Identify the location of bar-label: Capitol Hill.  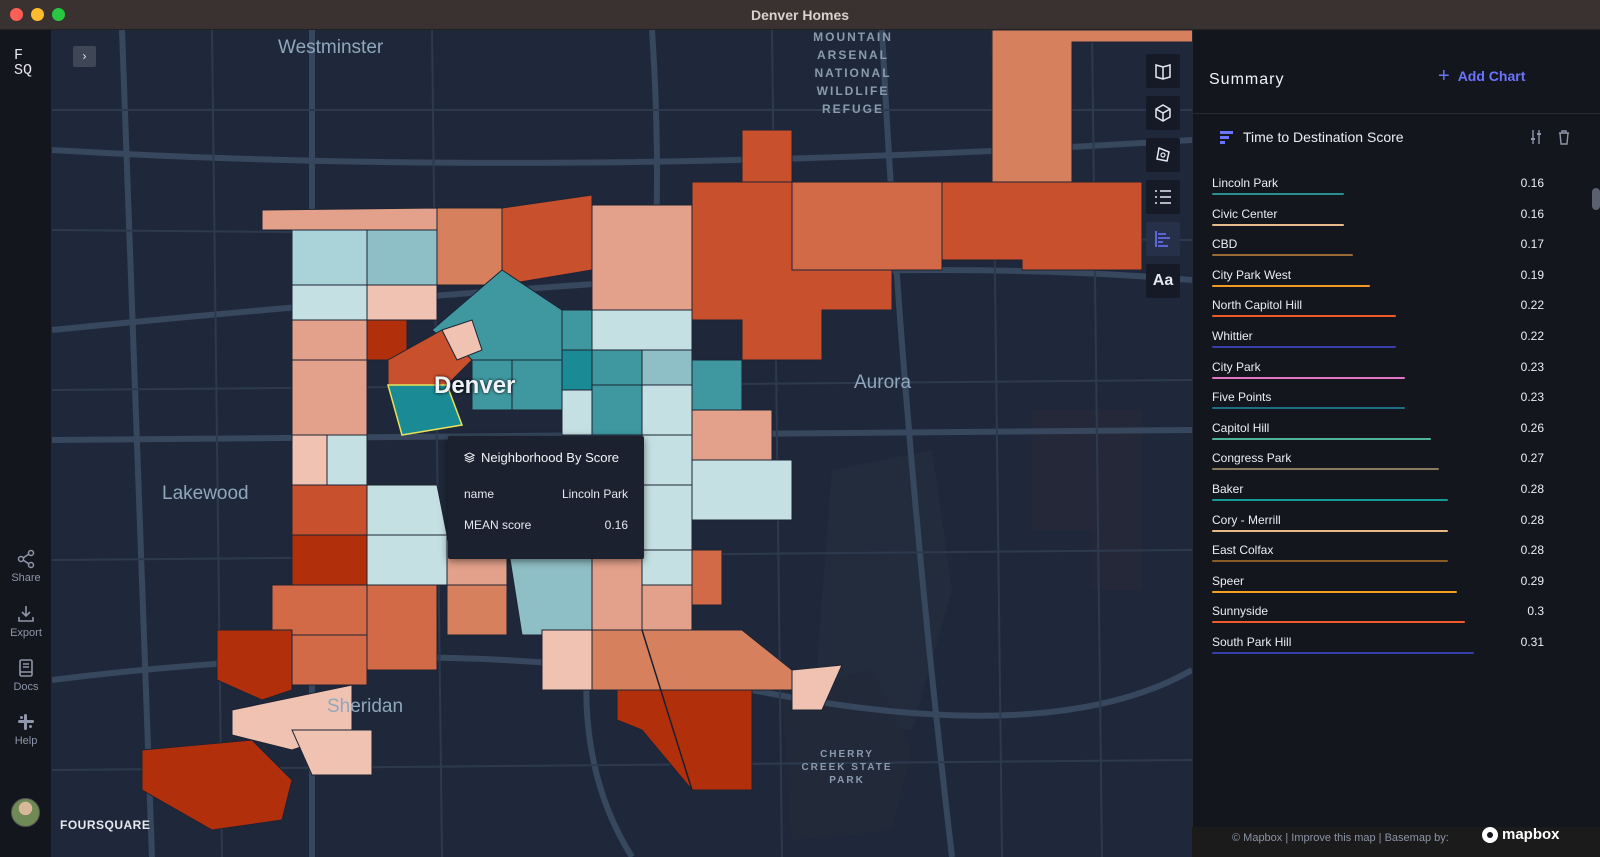
(1241, 427).